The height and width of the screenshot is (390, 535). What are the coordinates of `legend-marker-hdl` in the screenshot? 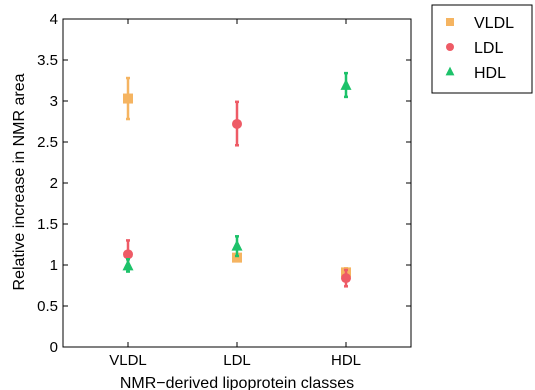 It's located at (450, 71).